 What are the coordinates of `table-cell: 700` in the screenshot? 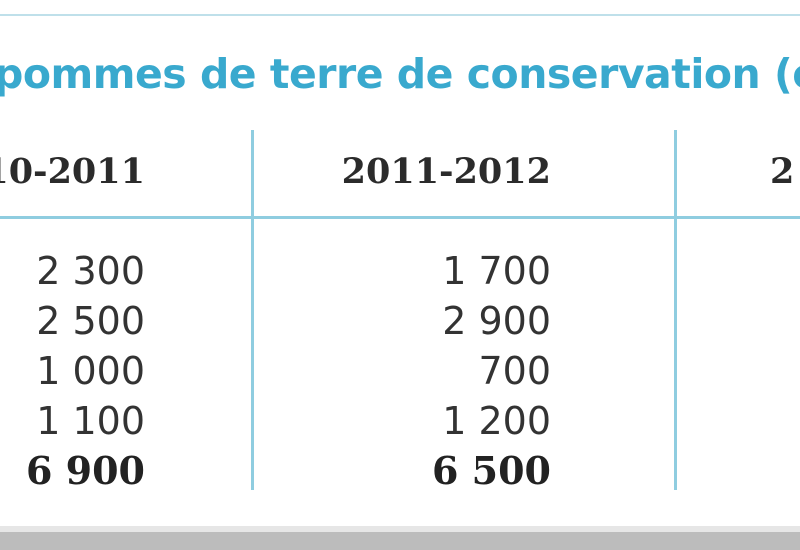 It's located at (514, 371).